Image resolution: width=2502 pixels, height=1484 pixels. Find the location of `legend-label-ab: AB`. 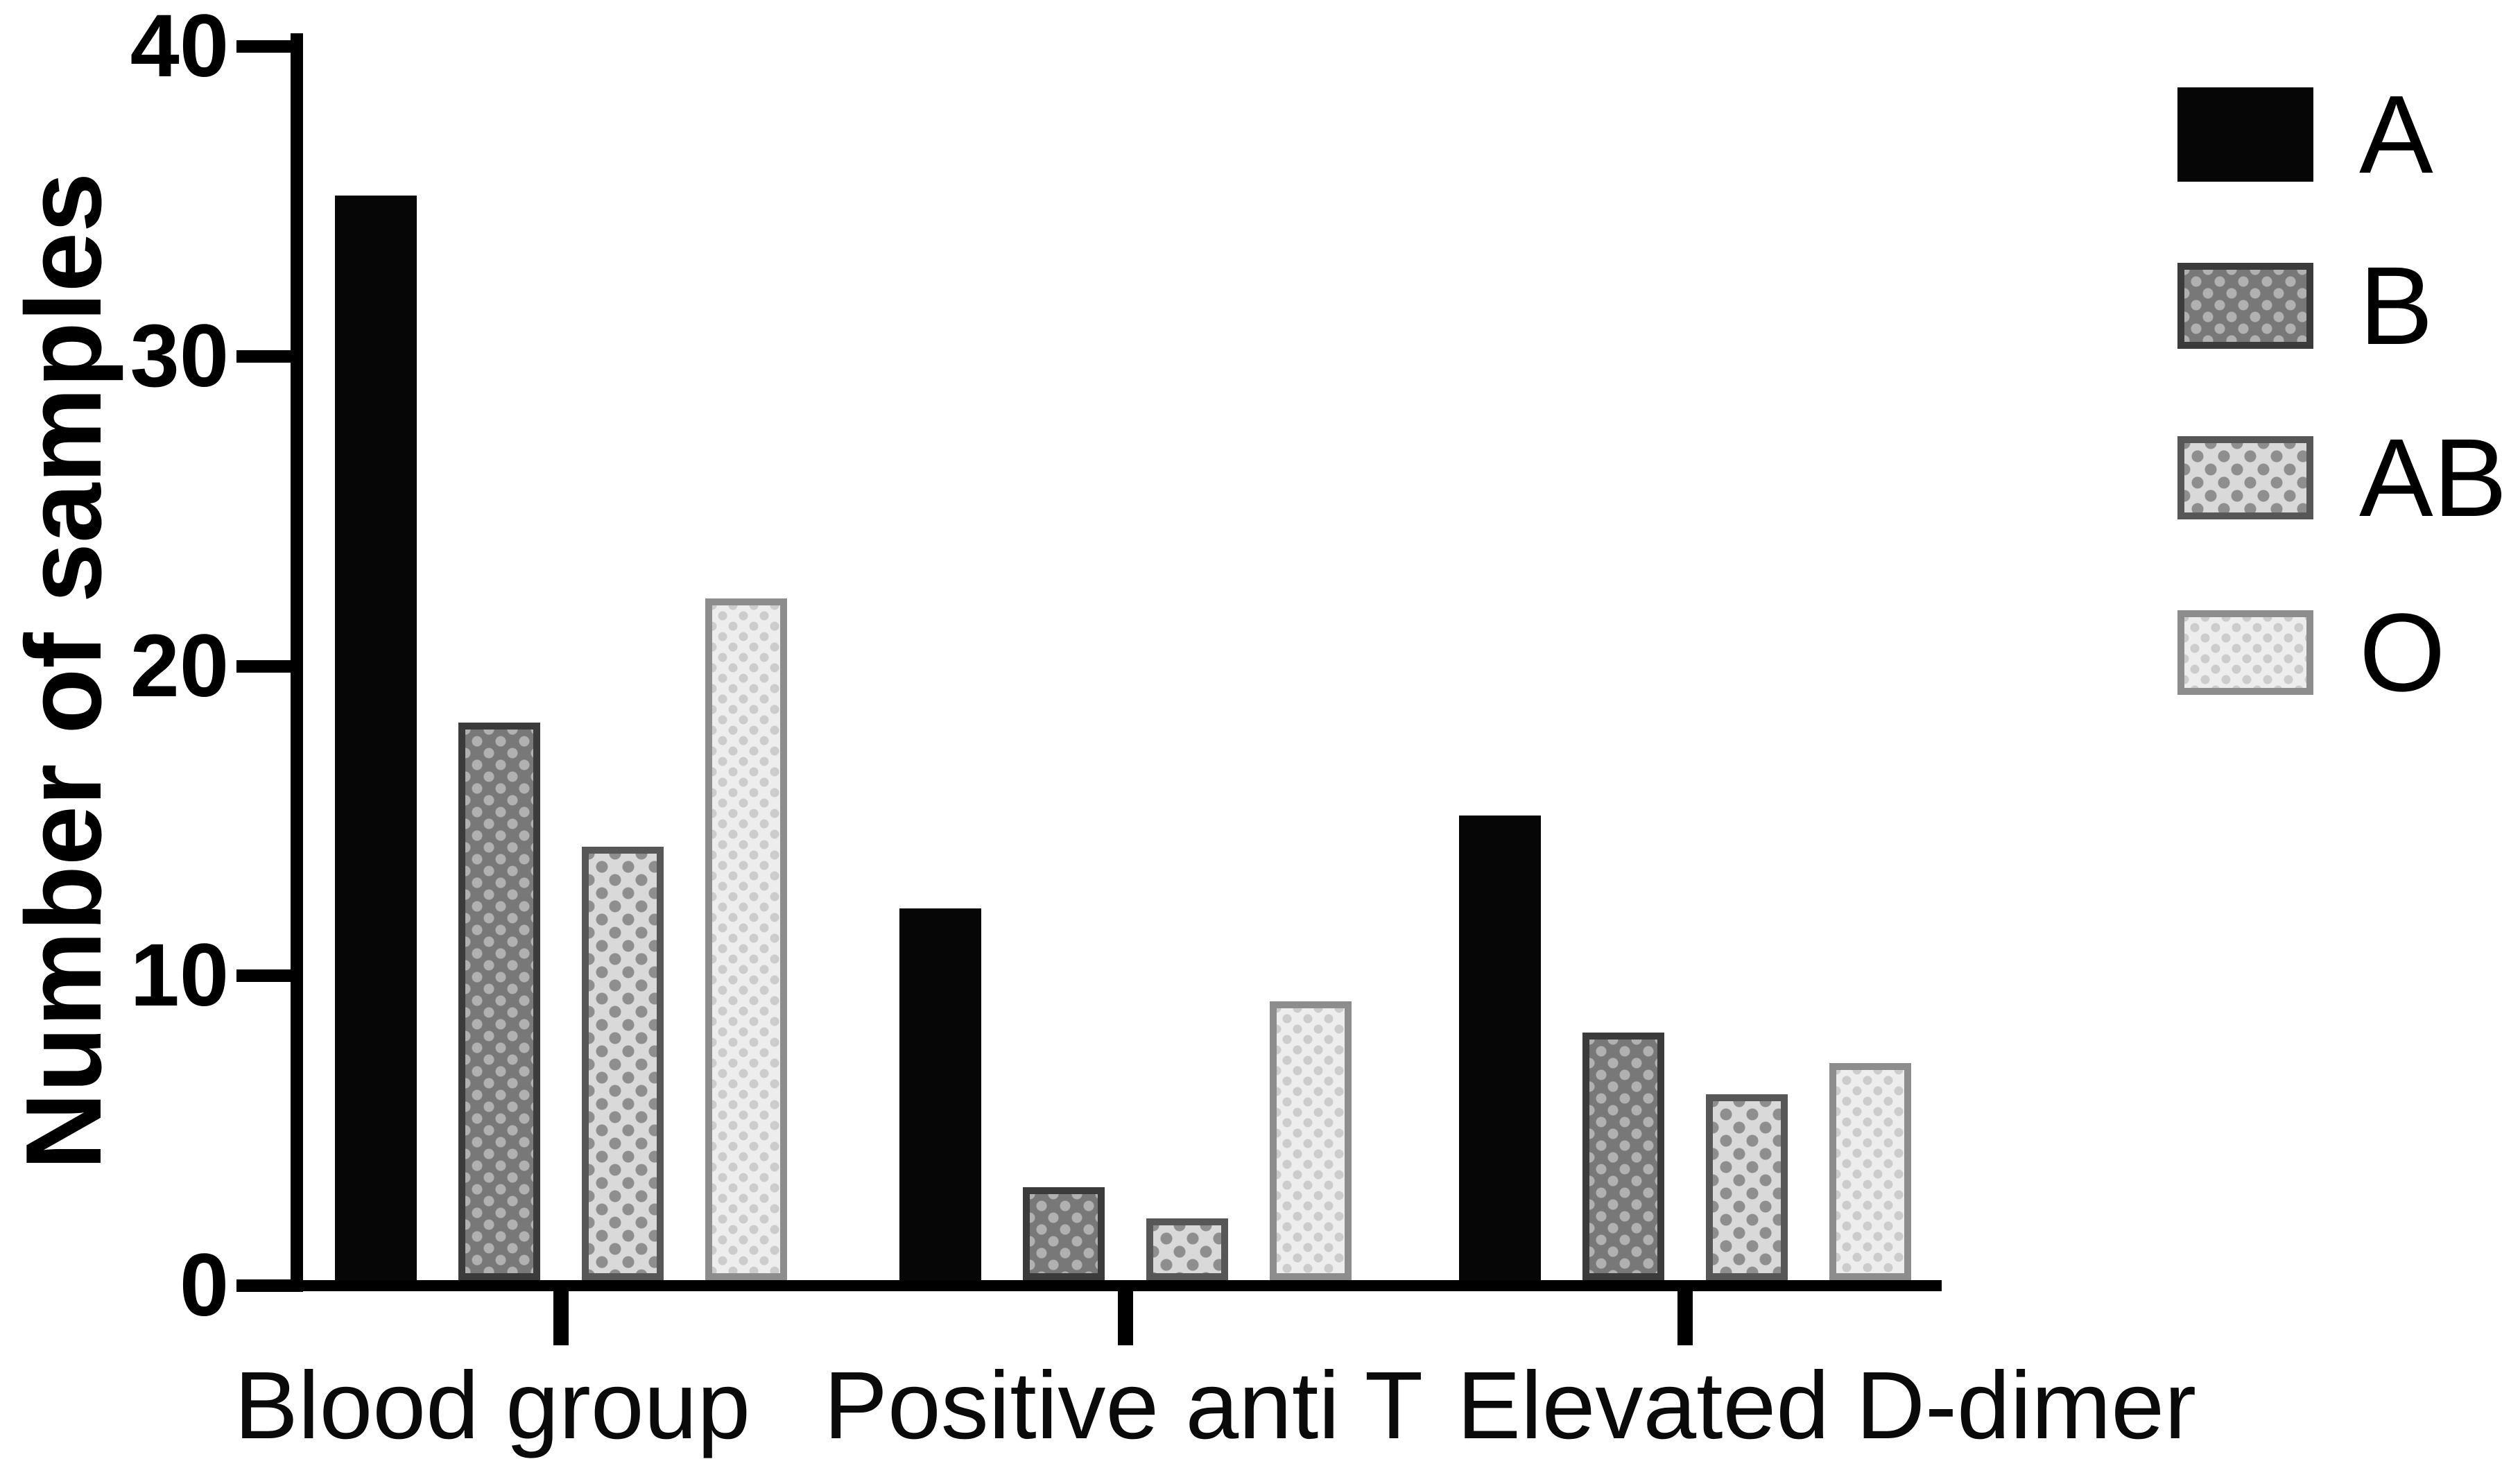

legend-label-ab: AB is located at coordinates (2430, 477).